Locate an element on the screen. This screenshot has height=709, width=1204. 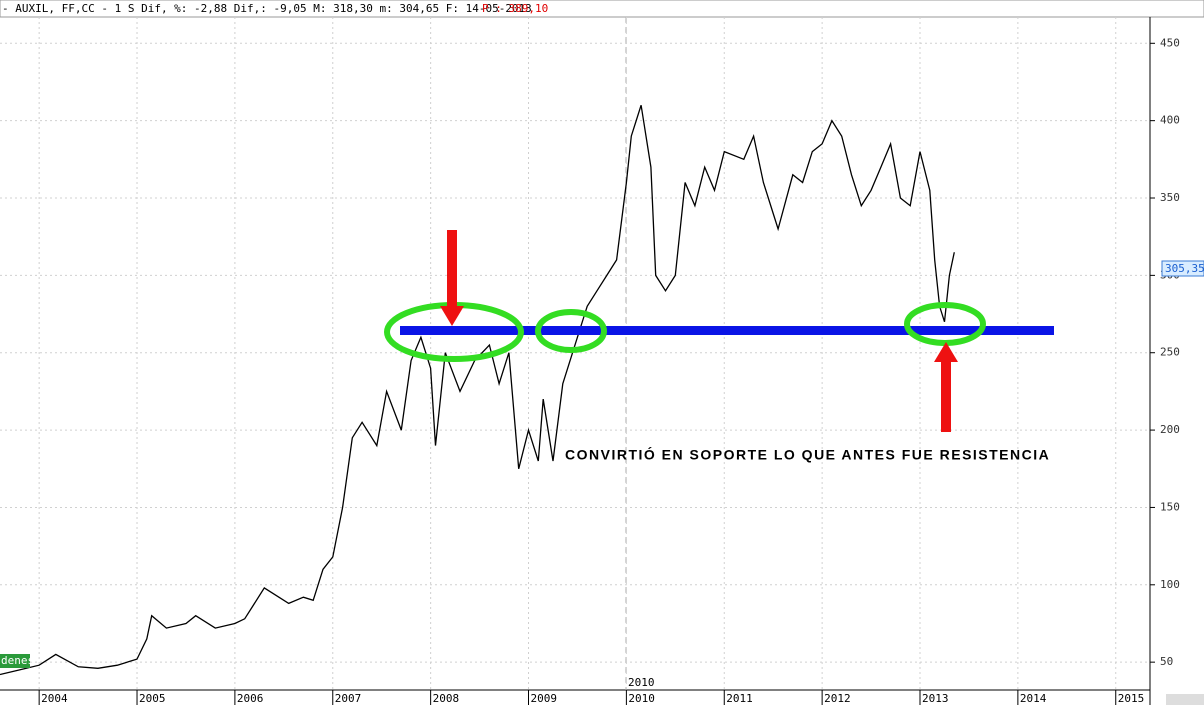
tag-text: denes is located at coordinates (17, 660).